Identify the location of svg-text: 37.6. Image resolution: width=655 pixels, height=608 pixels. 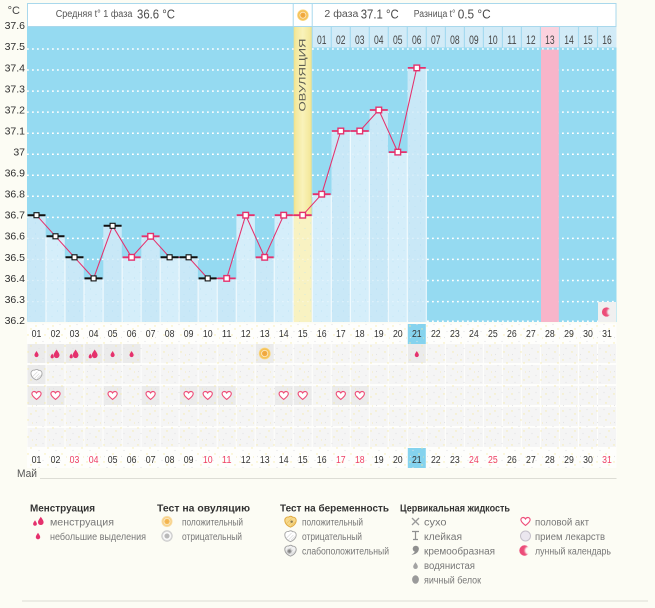
(15, 26).